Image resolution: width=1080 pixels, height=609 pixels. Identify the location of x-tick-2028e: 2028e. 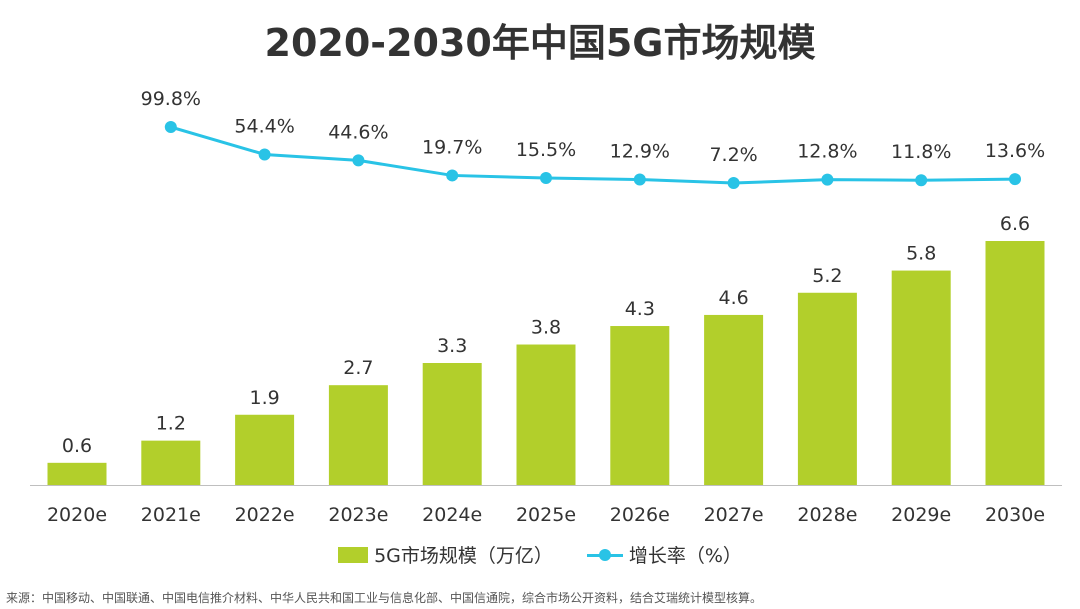
(827, 515).